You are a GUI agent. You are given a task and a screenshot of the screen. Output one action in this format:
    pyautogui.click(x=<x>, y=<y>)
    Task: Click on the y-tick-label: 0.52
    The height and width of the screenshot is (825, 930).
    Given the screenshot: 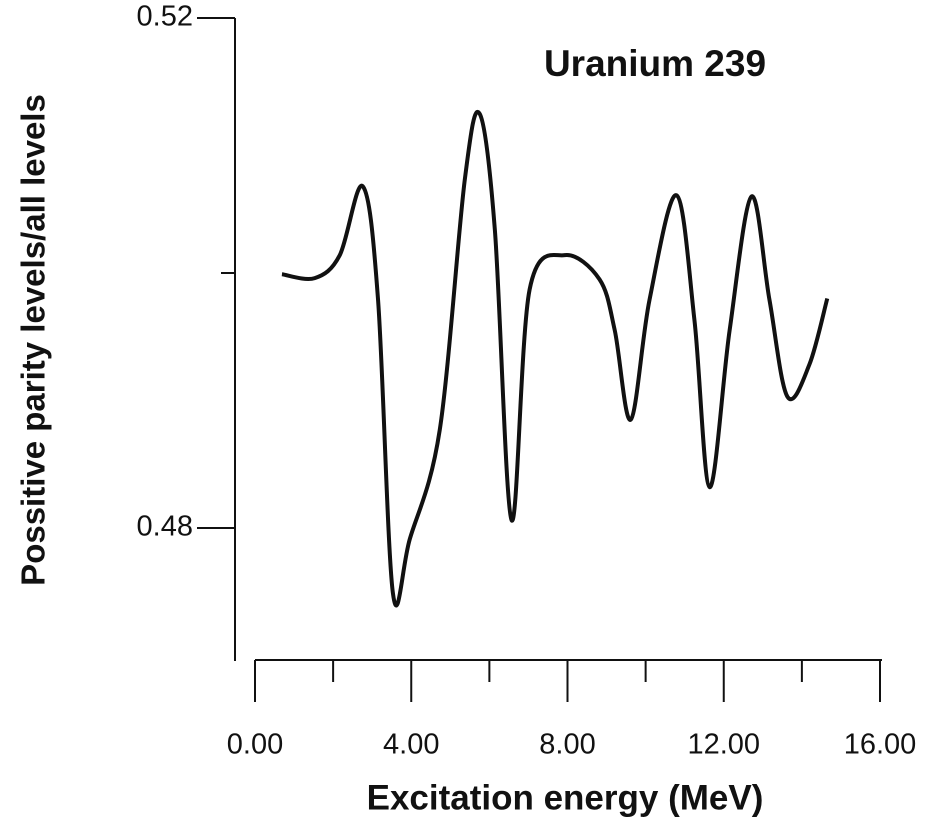 What is the action you would take?
    pyautogui.click(x=165, y=17)
    